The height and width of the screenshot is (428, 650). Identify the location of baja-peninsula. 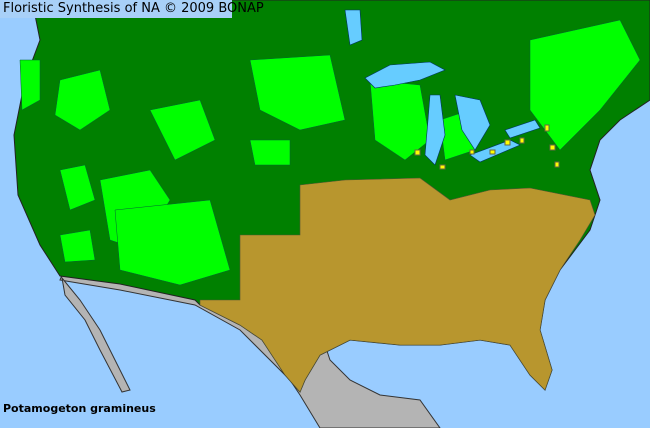
(96, 334).